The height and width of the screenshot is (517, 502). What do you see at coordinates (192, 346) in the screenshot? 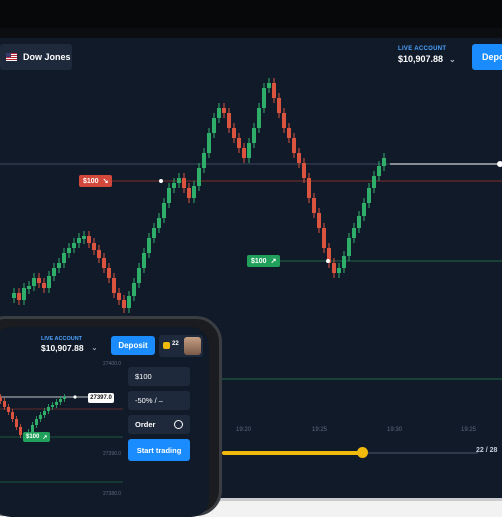
I see `avatar` at bounding box center [192, 346].